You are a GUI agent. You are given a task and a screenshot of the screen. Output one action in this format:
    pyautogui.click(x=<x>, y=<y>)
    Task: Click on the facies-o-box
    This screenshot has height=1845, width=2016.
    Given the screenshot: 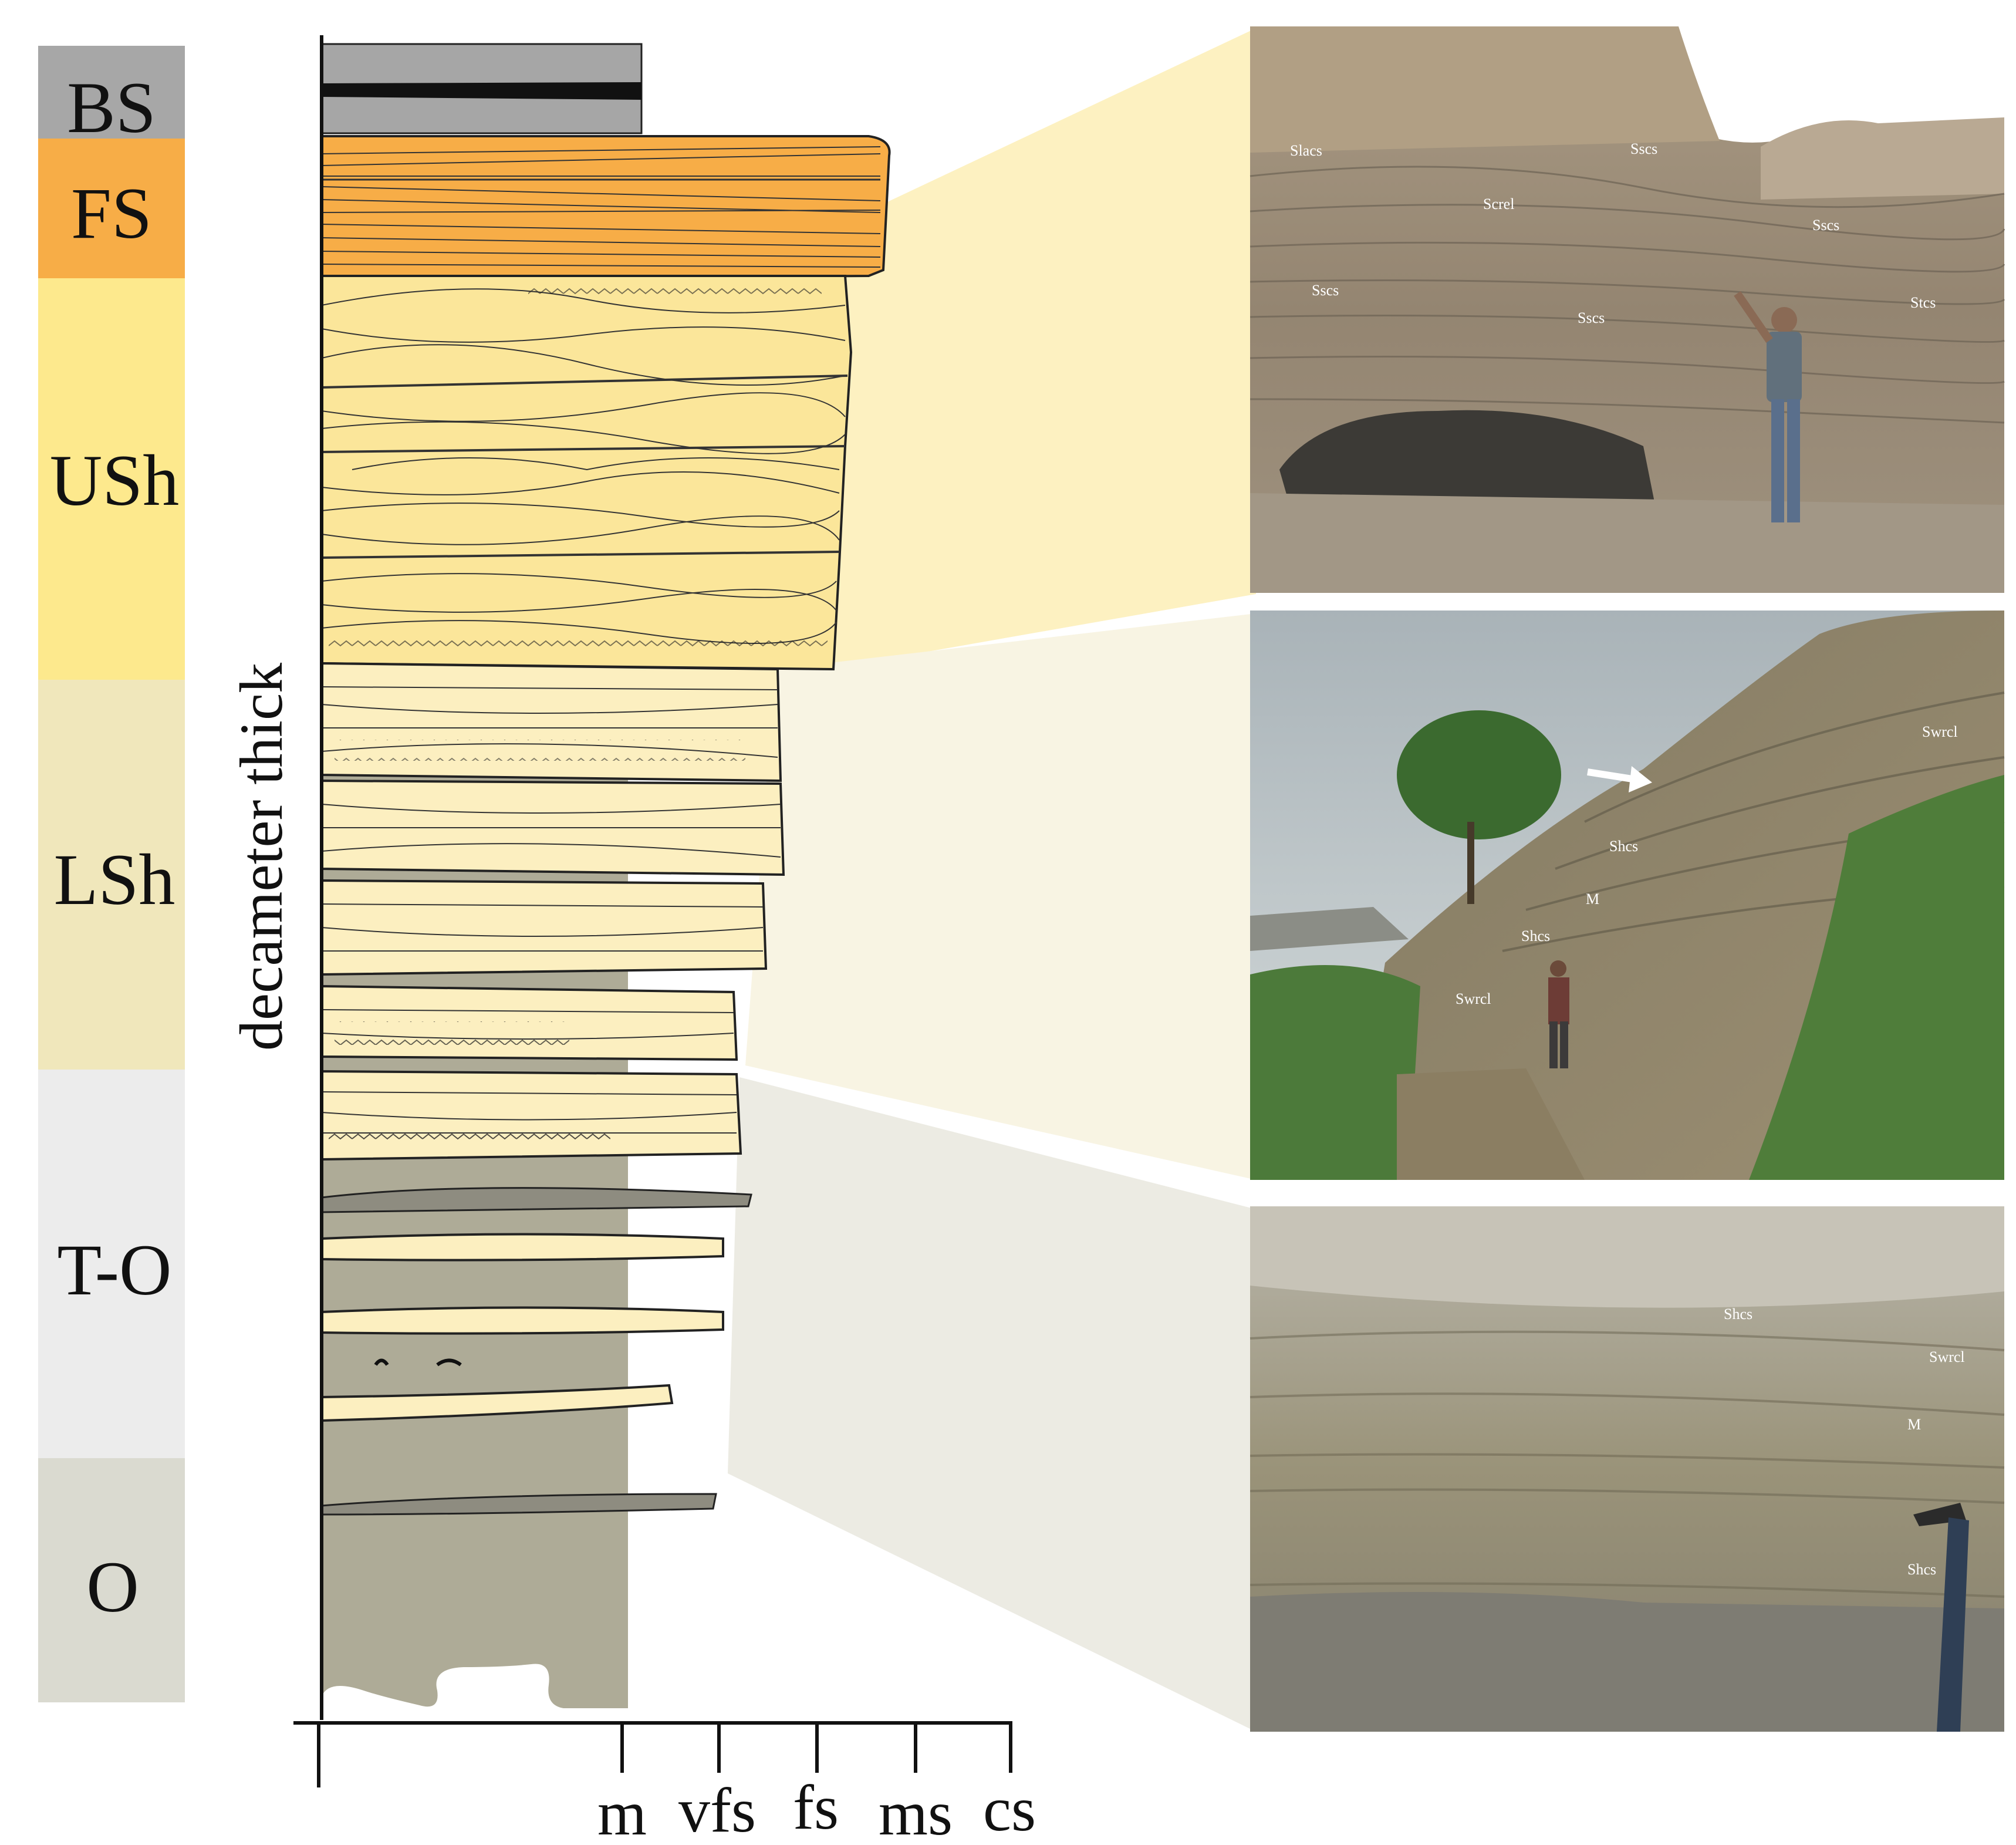 What is the action you would take?
    pyautogui.click(x=111, y=1580)
    